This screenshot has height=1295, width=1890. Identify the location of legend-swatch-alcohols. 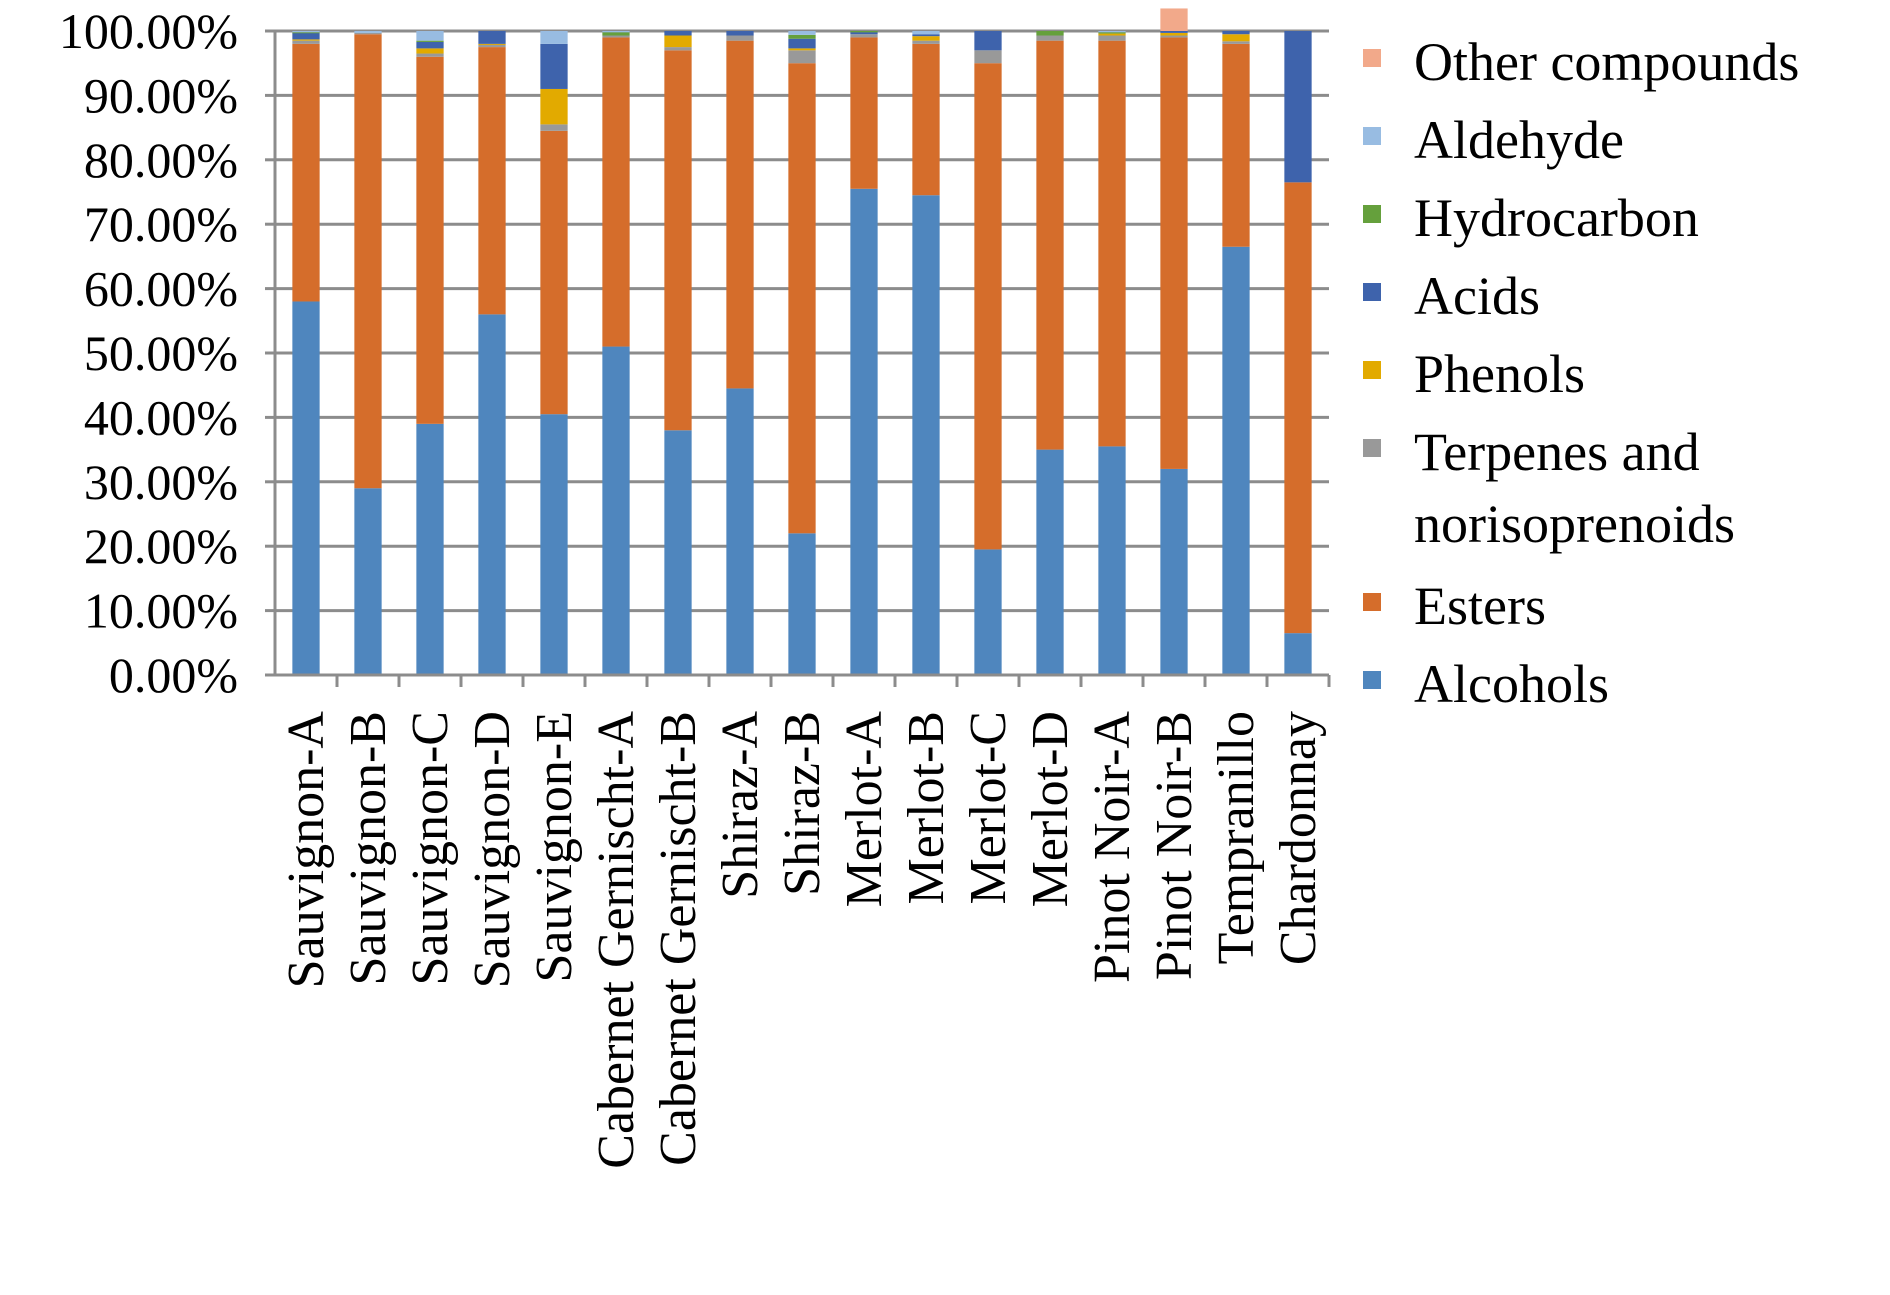
(1372, 680).